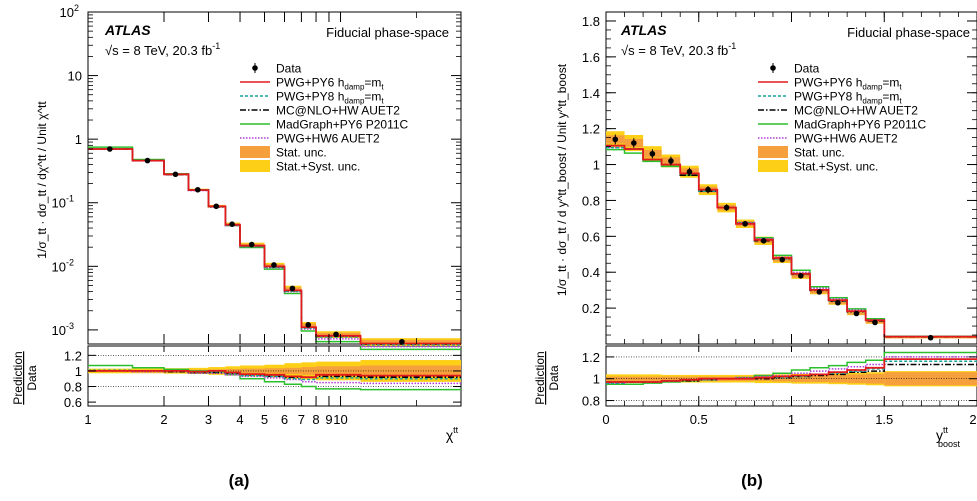 Image resolution: width=977 pixels, height=501 pixels. What do you see at coordinates (773, 68) in the screenshot?
I see `legend-data-marker` at bounding box center [773, 68].